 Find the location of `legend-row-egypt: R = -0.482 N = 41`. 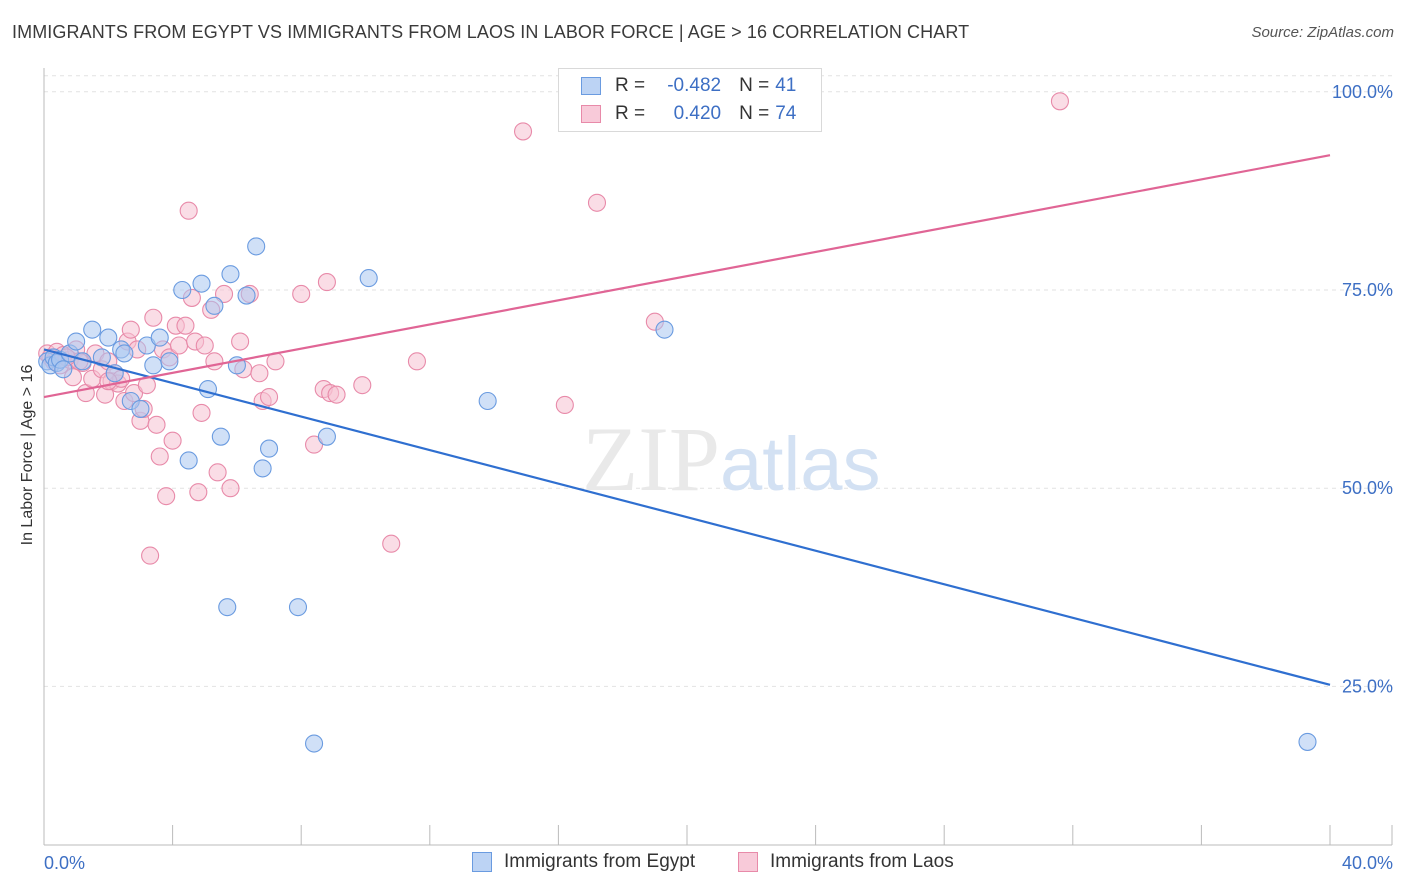

legend-row-egypt: R = -0.482 N = 41 is located at coordinates (688, 86).